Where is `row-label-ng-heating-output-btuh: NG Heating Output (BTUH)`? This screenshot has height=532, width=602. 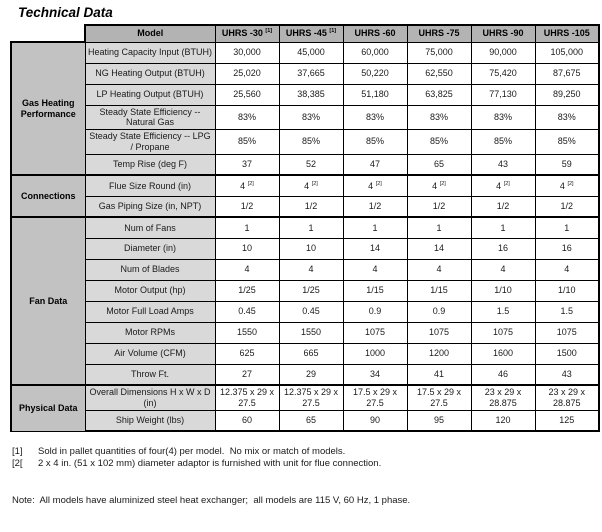 row-label-ng-heating-output-btuh: NG Heating Output (BTUH) is located at coordinates (150, 73).